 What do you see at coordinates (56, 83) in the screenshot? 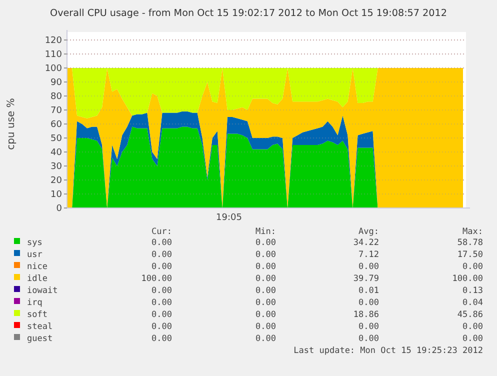
I see `y-tick-label: 90` at bounding box center [56, 83].